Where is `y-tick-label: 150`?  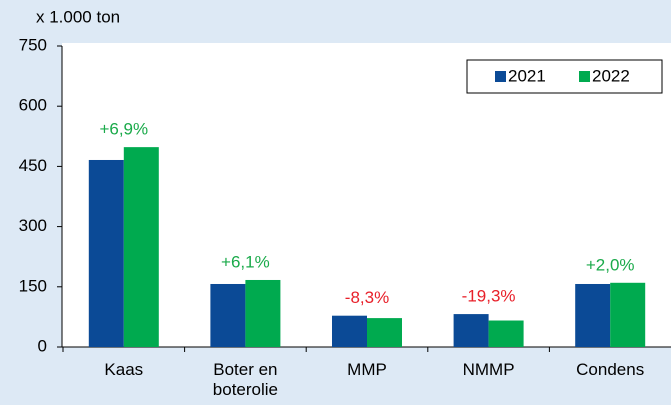
y-tick-label: 150 is located at coordinates (33, 285).